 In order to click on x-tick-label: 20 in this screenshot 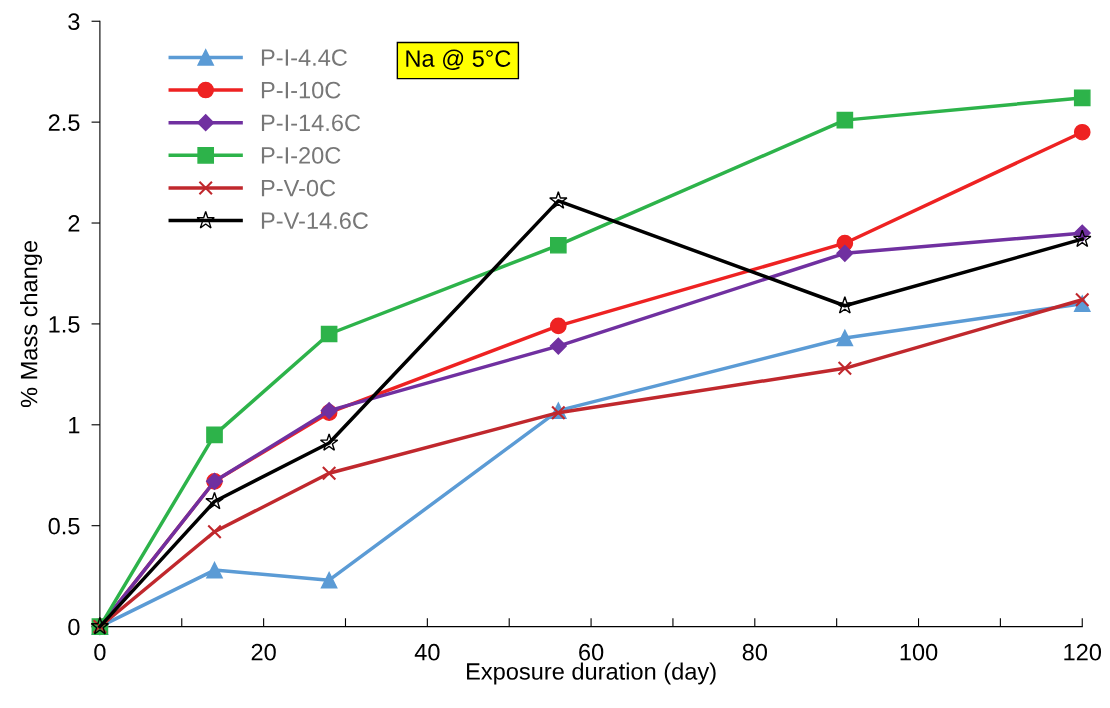, I will do `click(263, 652)`.